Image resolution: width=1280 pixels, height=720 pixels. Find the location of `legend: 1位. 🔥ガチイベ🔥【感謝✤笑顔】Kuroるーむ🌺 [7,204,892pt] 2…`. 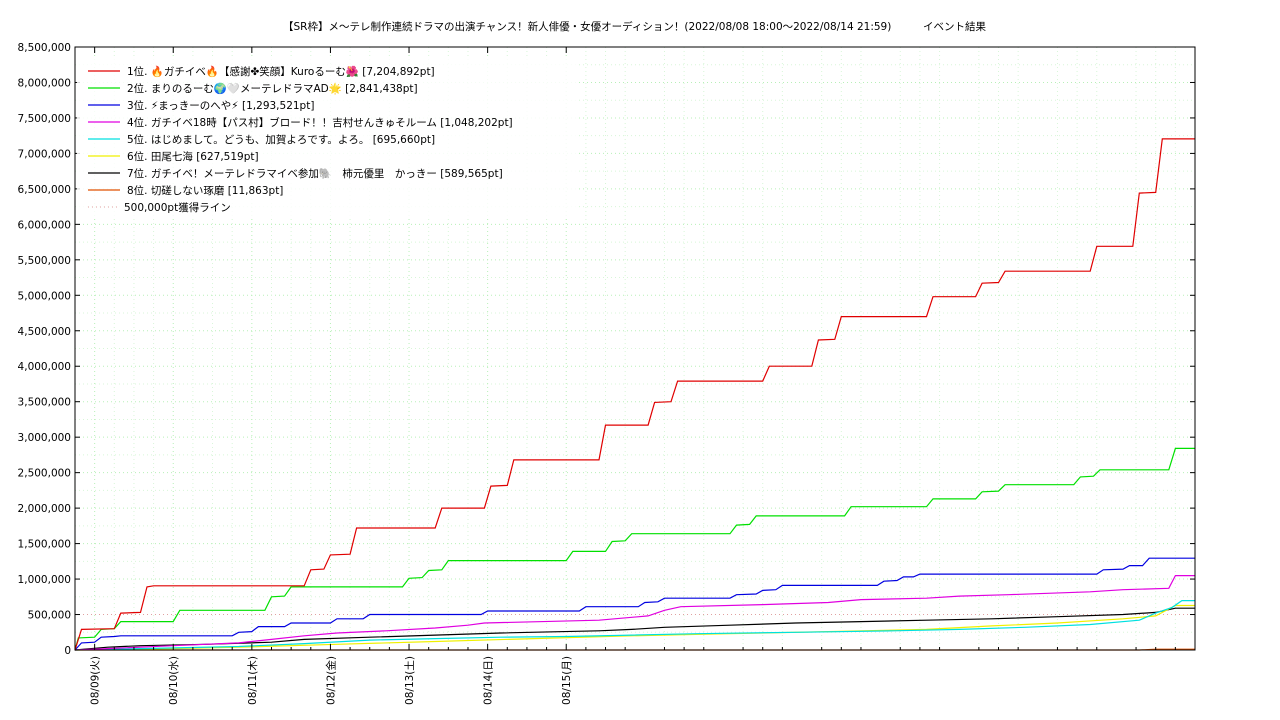

legend: 1位. 🔥ガチイベ🔥【感謝✤笑顔】Kuroるーむ🌺 [7,204,892pt] 2… is located at coordinates (327, 138).